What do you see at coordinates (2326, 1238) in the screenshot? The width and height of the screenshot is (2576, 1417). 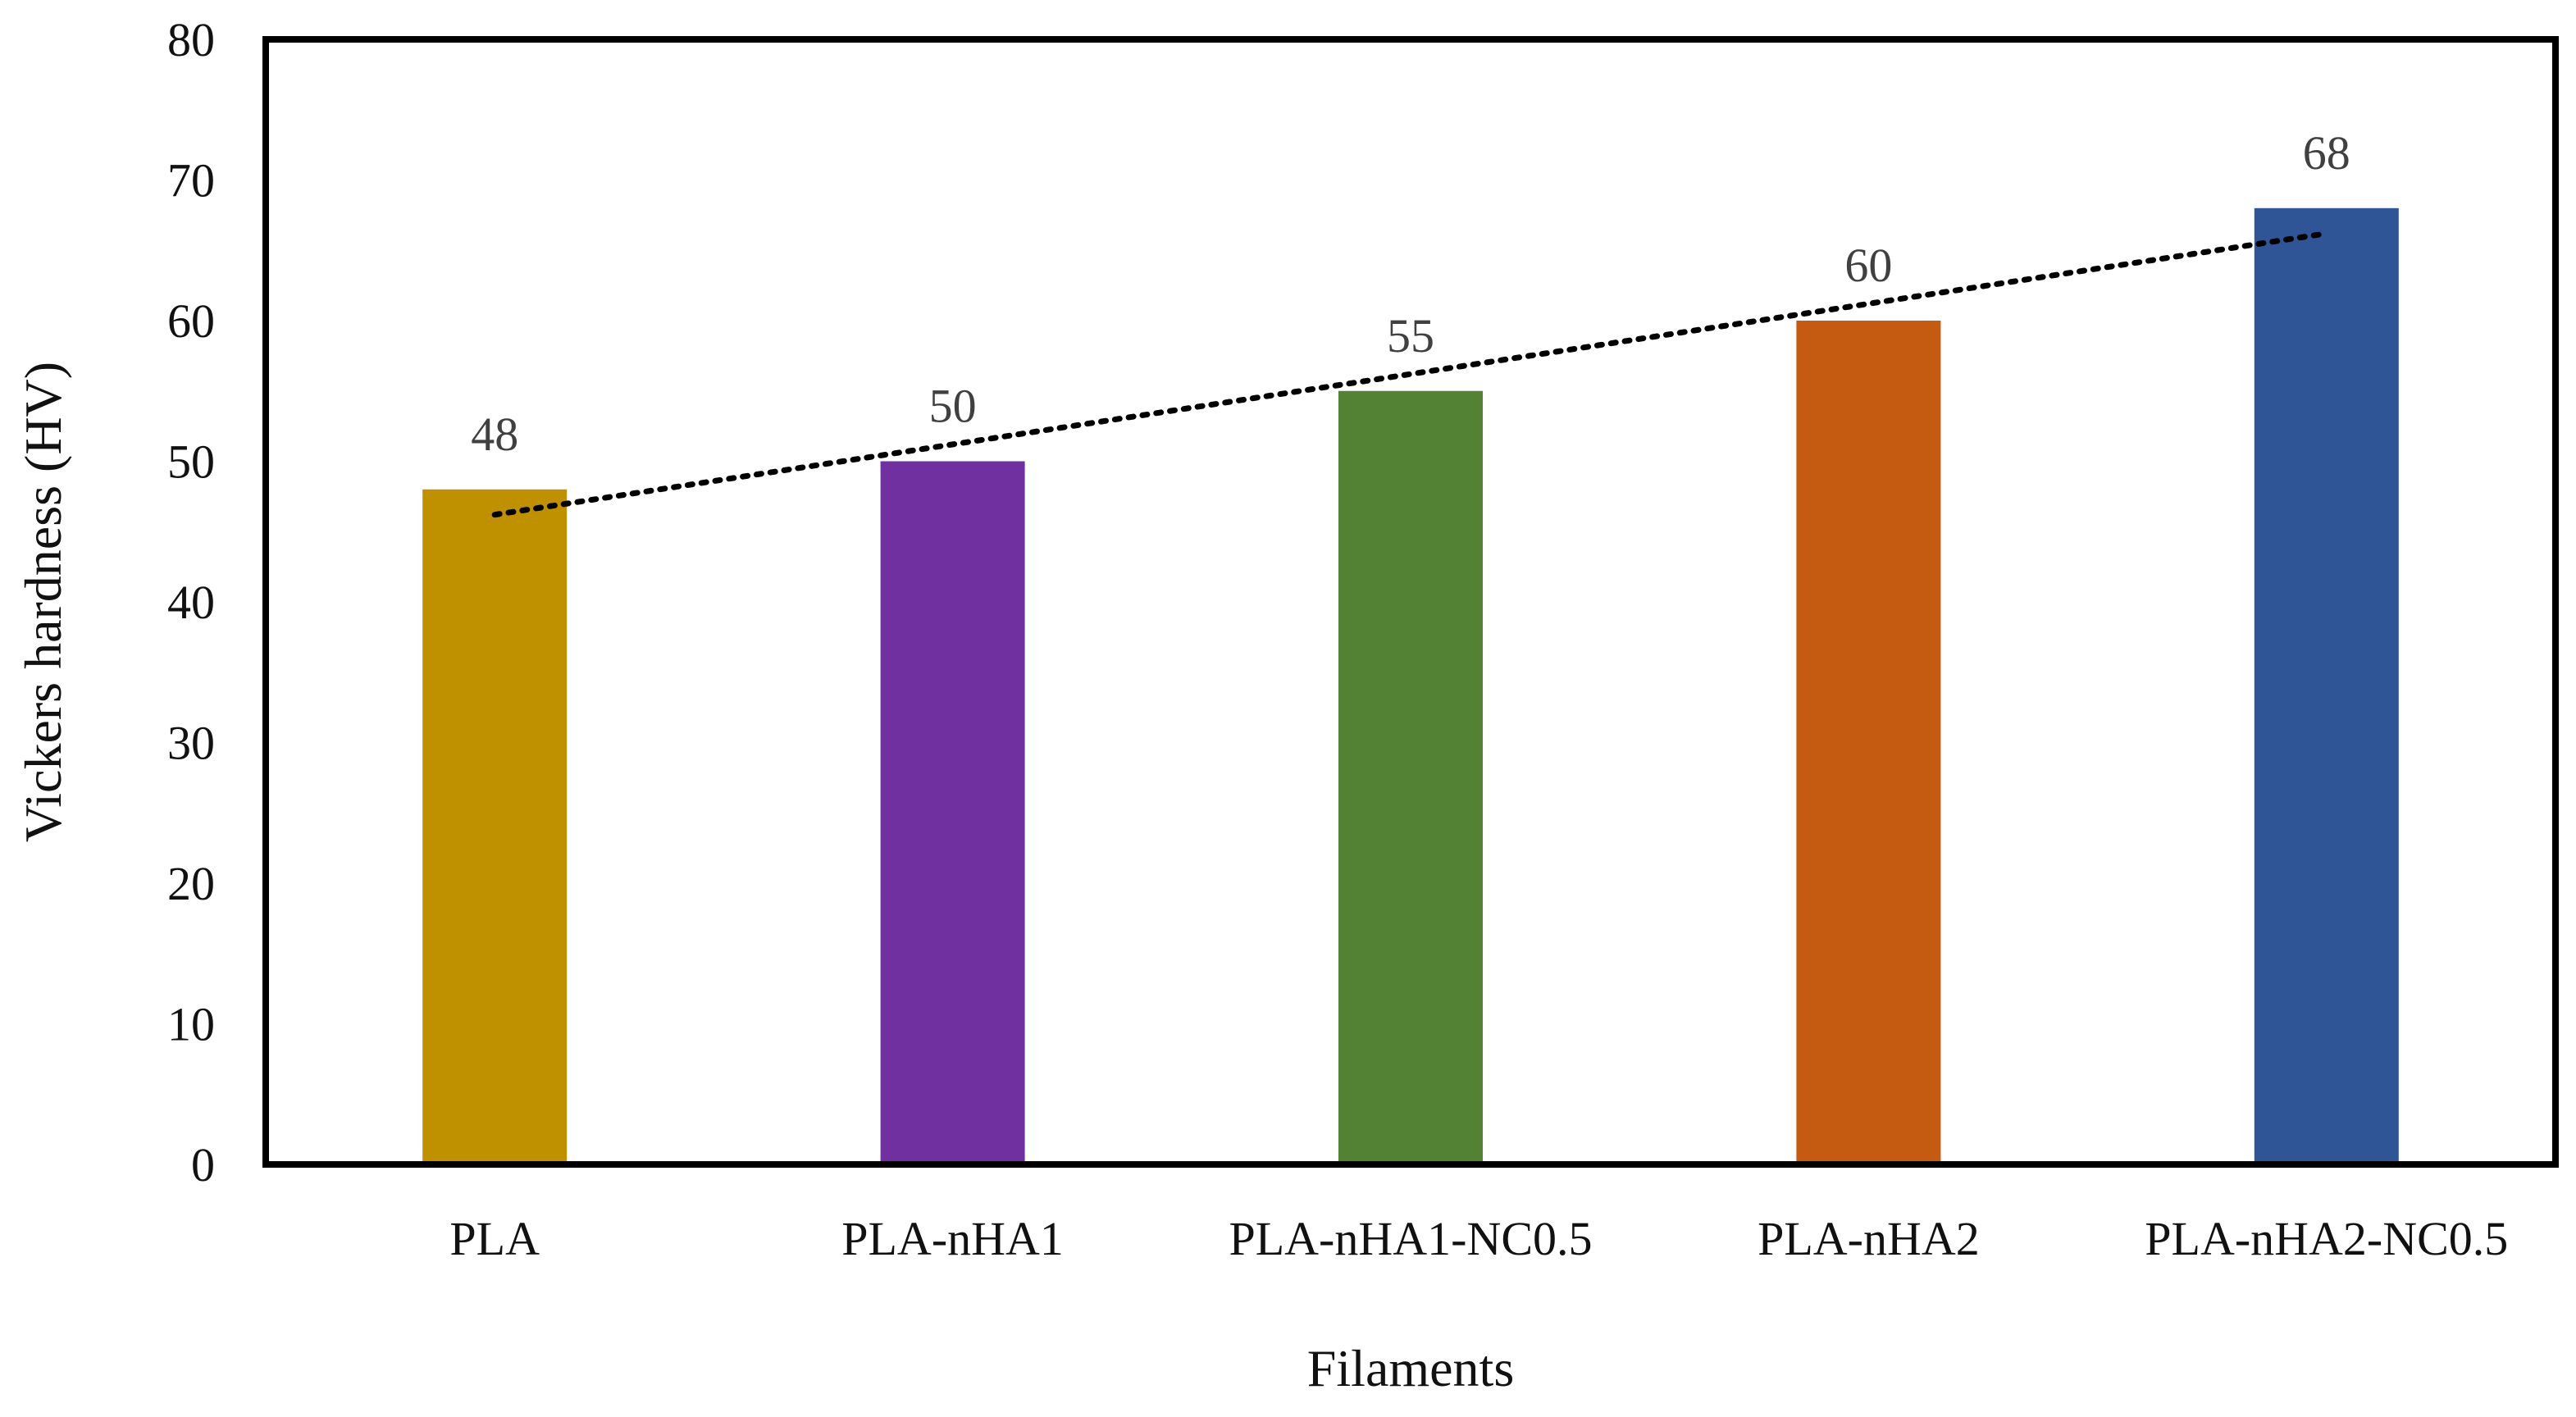 I see `x-tick-label: PLA-nHA2-NC0.5` at bounding box center [2326, 1238].